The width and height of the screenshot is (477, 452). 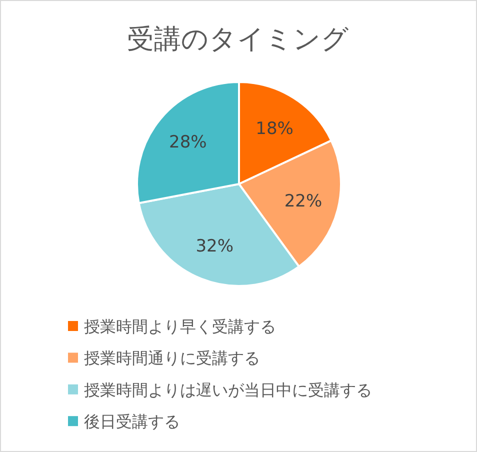 What do you see at coordinates (228, 390) in the screenshot?
I see `legend-label: 授業時間よりは遅いが当日中に受講する` at bounding box center [228, 390].